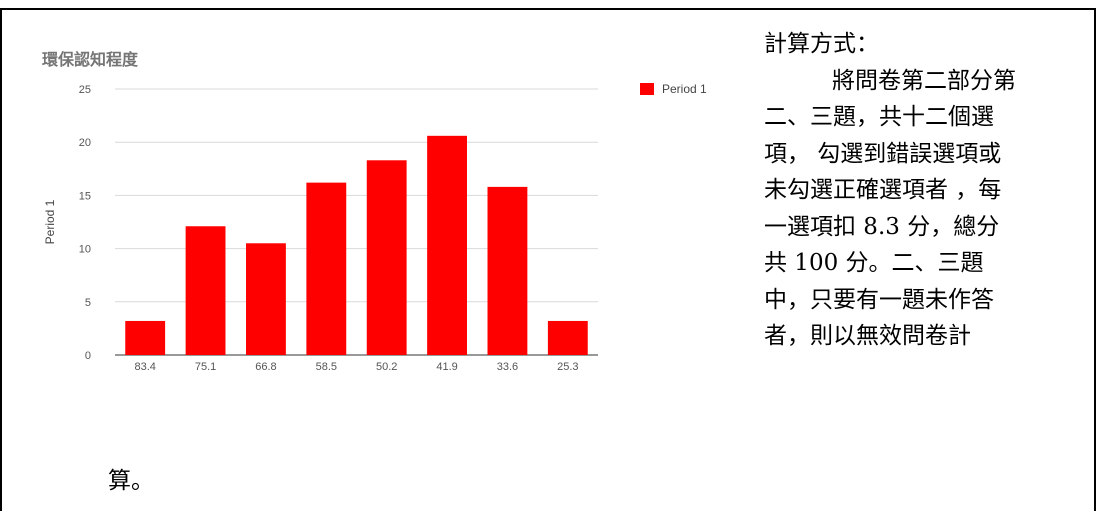 The height and width of the screenshot is (511, 1096). I want to click on chart-title: 環保認知程度, so click(90, 59).